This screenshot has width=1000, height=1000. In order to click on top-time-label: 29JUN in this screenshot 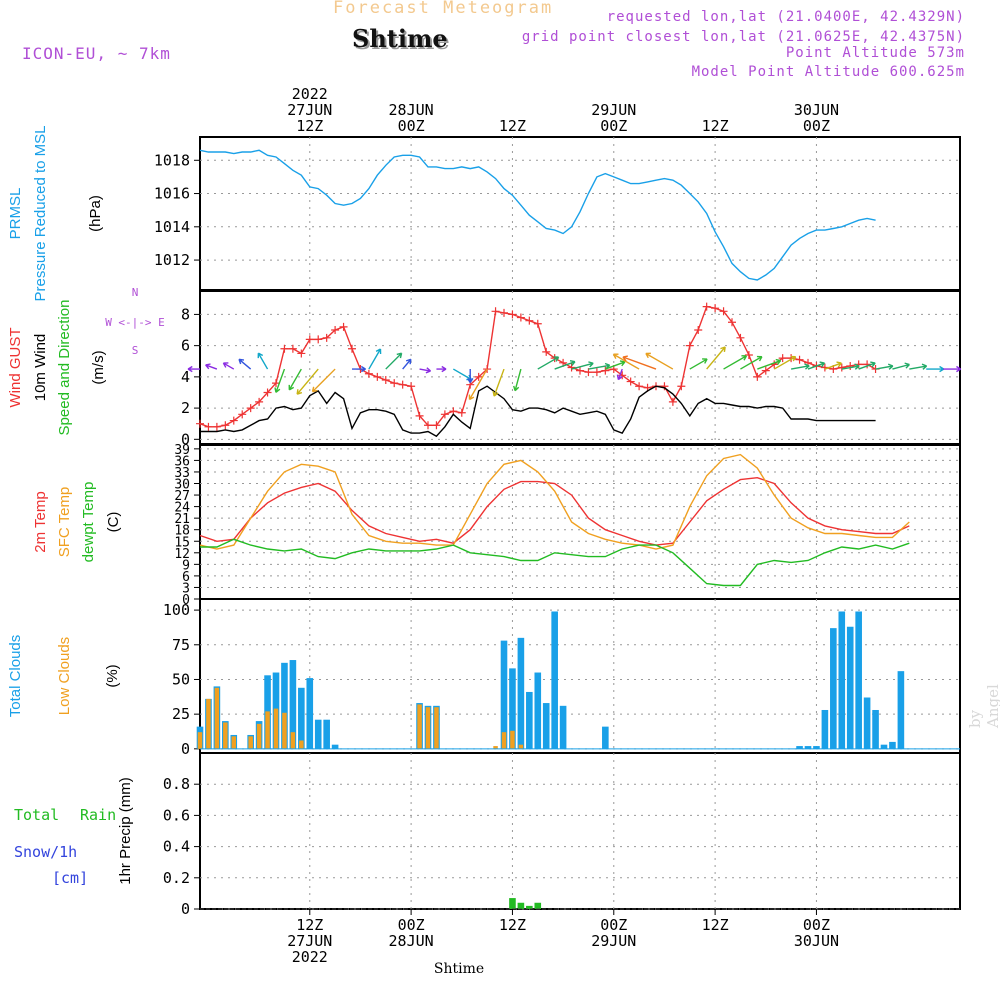, I will do `click(613, 110)`.